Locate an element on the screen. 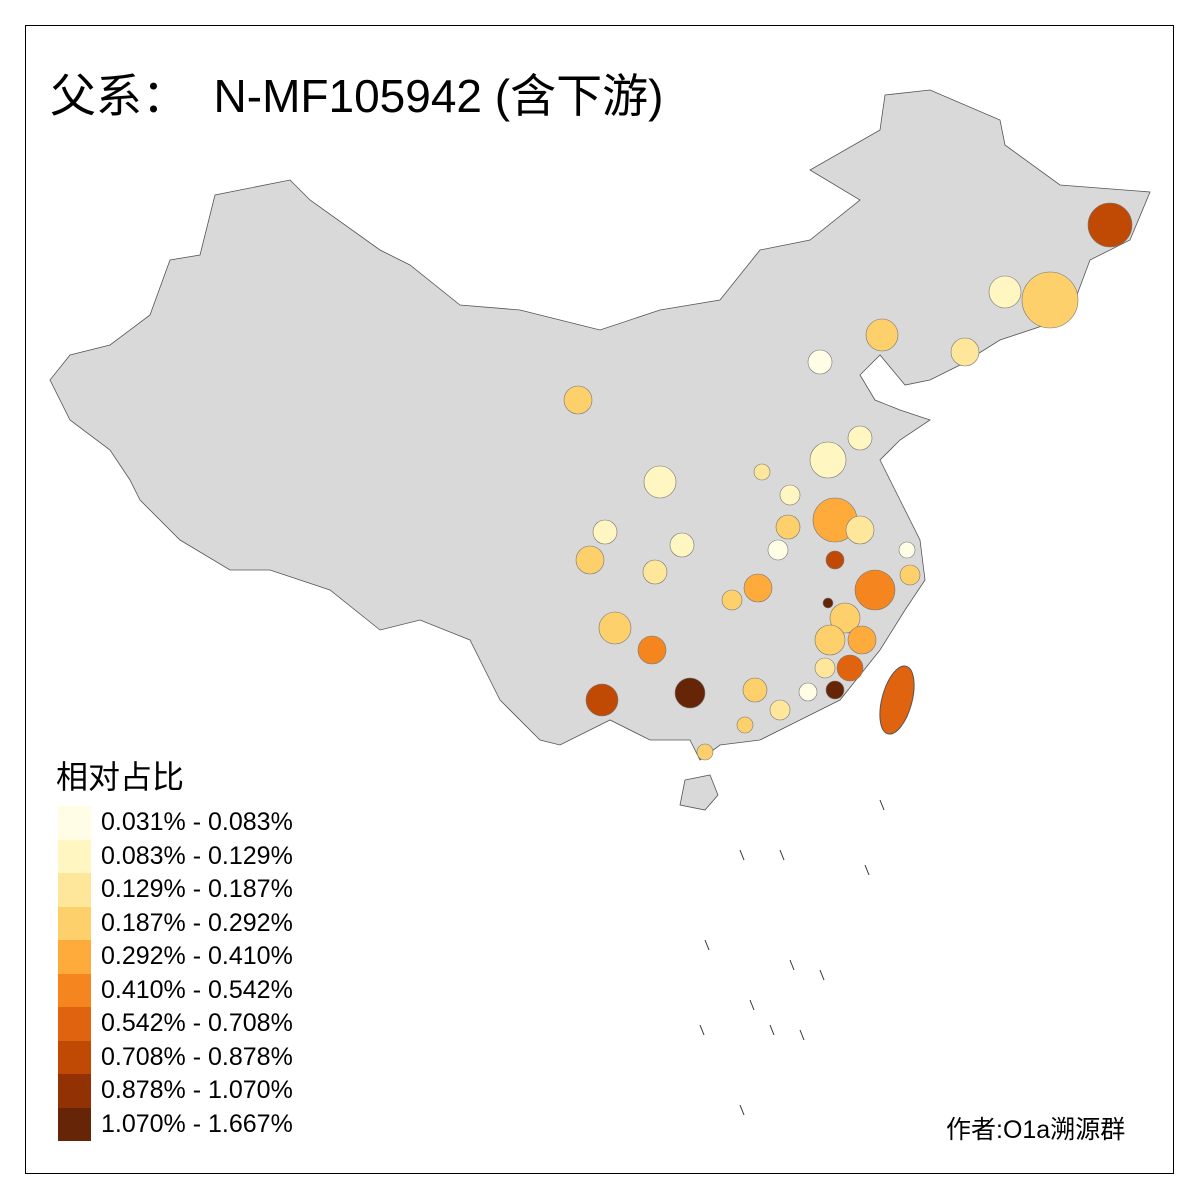 This screenshot has height=1200, width=1200. legend-item: 0.031% - 0.083% is located at coordinates (175, 823).